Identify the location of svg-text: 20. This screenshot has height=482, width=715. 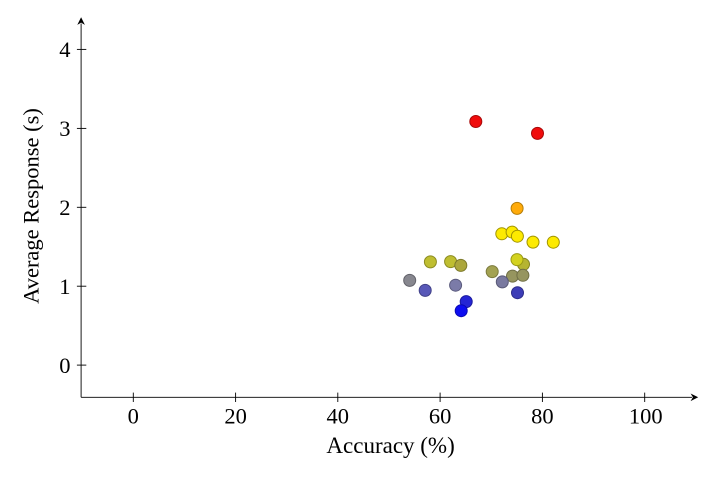
(235, 415).